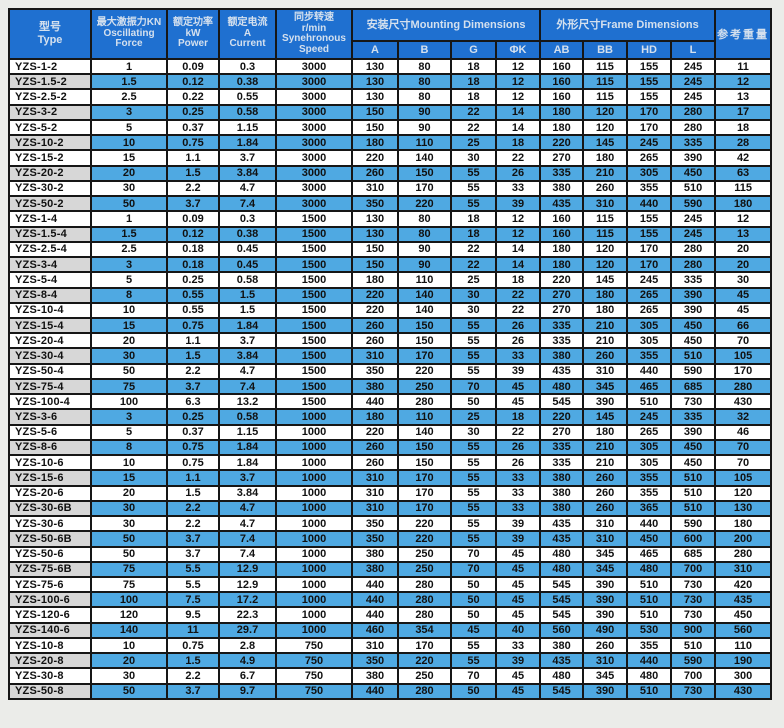 The image size is (784, 728). I want to click on value-cell: 510, so click(693, 188).